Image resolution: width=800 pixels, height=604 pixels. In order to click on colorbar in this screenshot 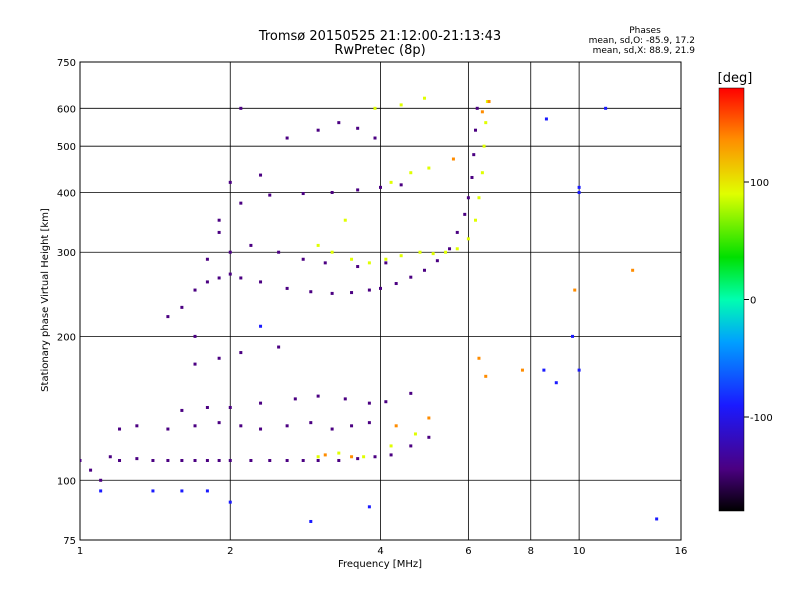, I will do `click(731, 299)`.